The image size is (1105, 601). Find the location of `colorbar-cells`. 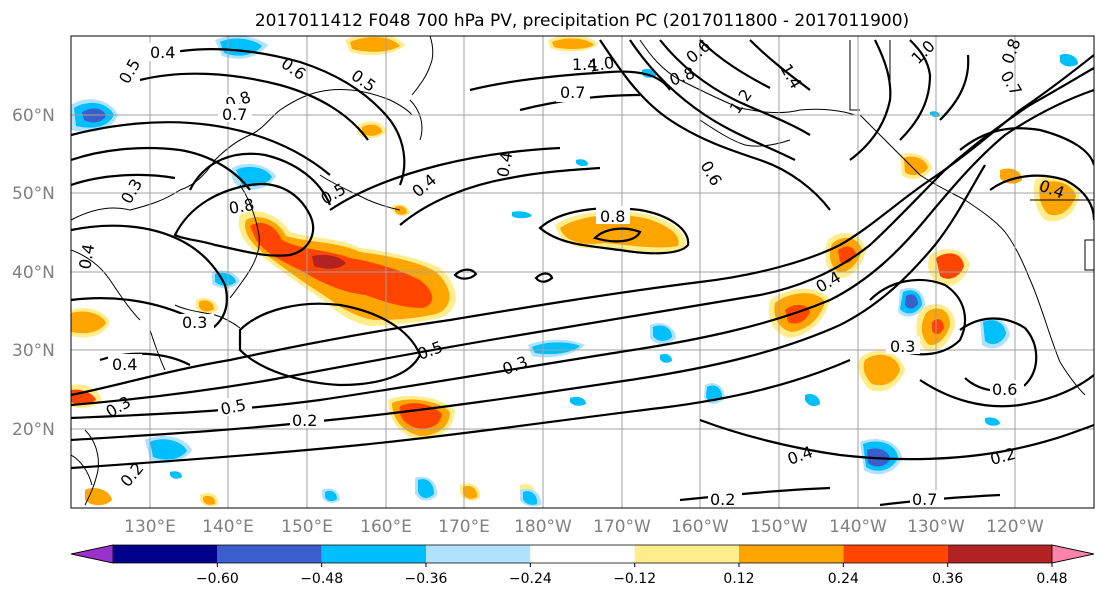

colorbar-cells is located at coordinates (582, 554).